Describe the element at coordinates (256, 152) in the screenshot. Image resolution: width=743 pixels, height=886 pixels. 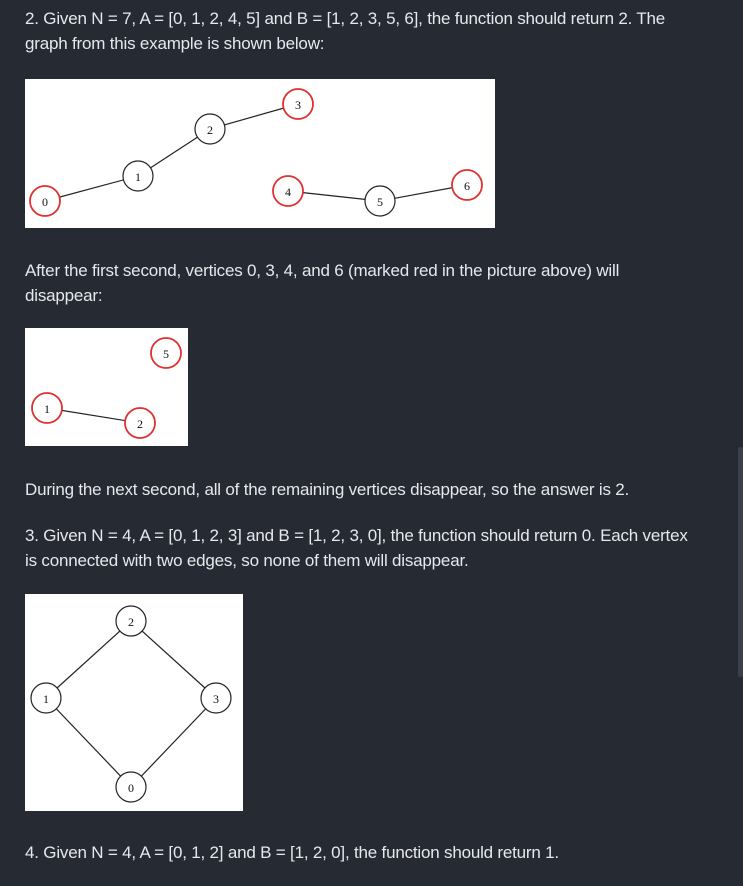
I see `graph-1-svg: 0 1 2 3 4 5 6` at that location.